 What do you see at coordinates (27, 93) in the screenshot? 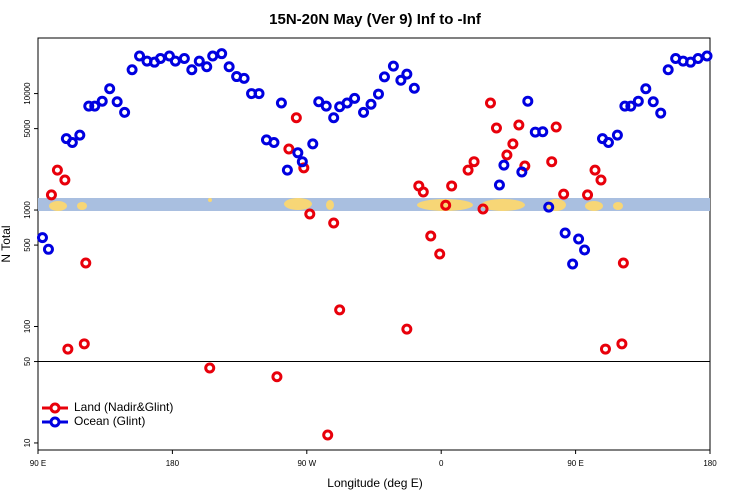
I see `y-tick-label: 10000` at bounding box center [27, 93].